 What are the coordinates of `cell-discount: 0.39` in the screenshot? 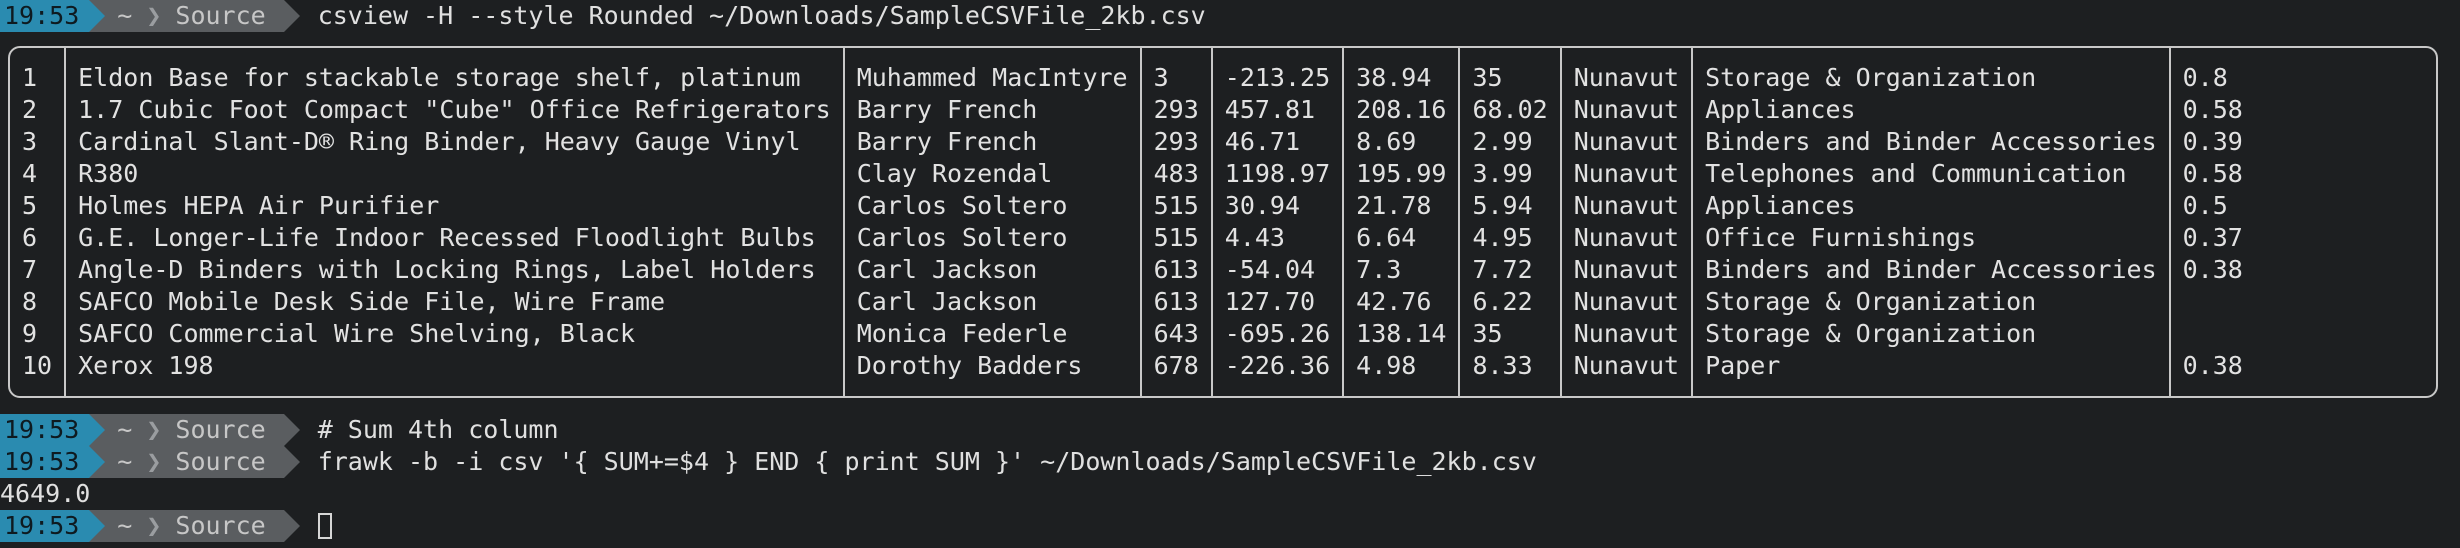 It's located at (2211, 142).